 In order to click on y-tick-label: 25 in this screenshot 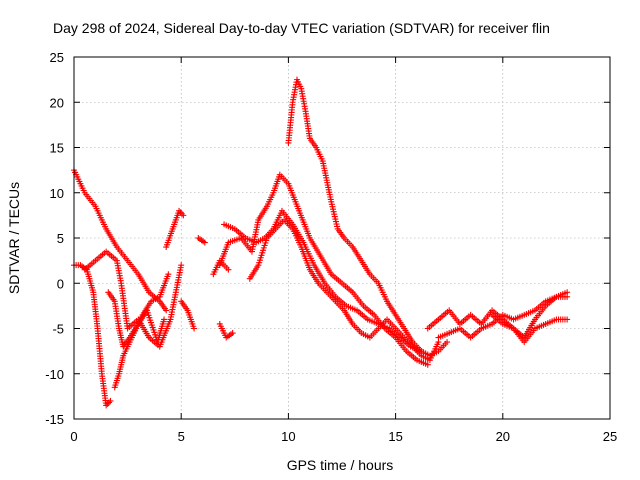, I will do `click(57, 57)`.